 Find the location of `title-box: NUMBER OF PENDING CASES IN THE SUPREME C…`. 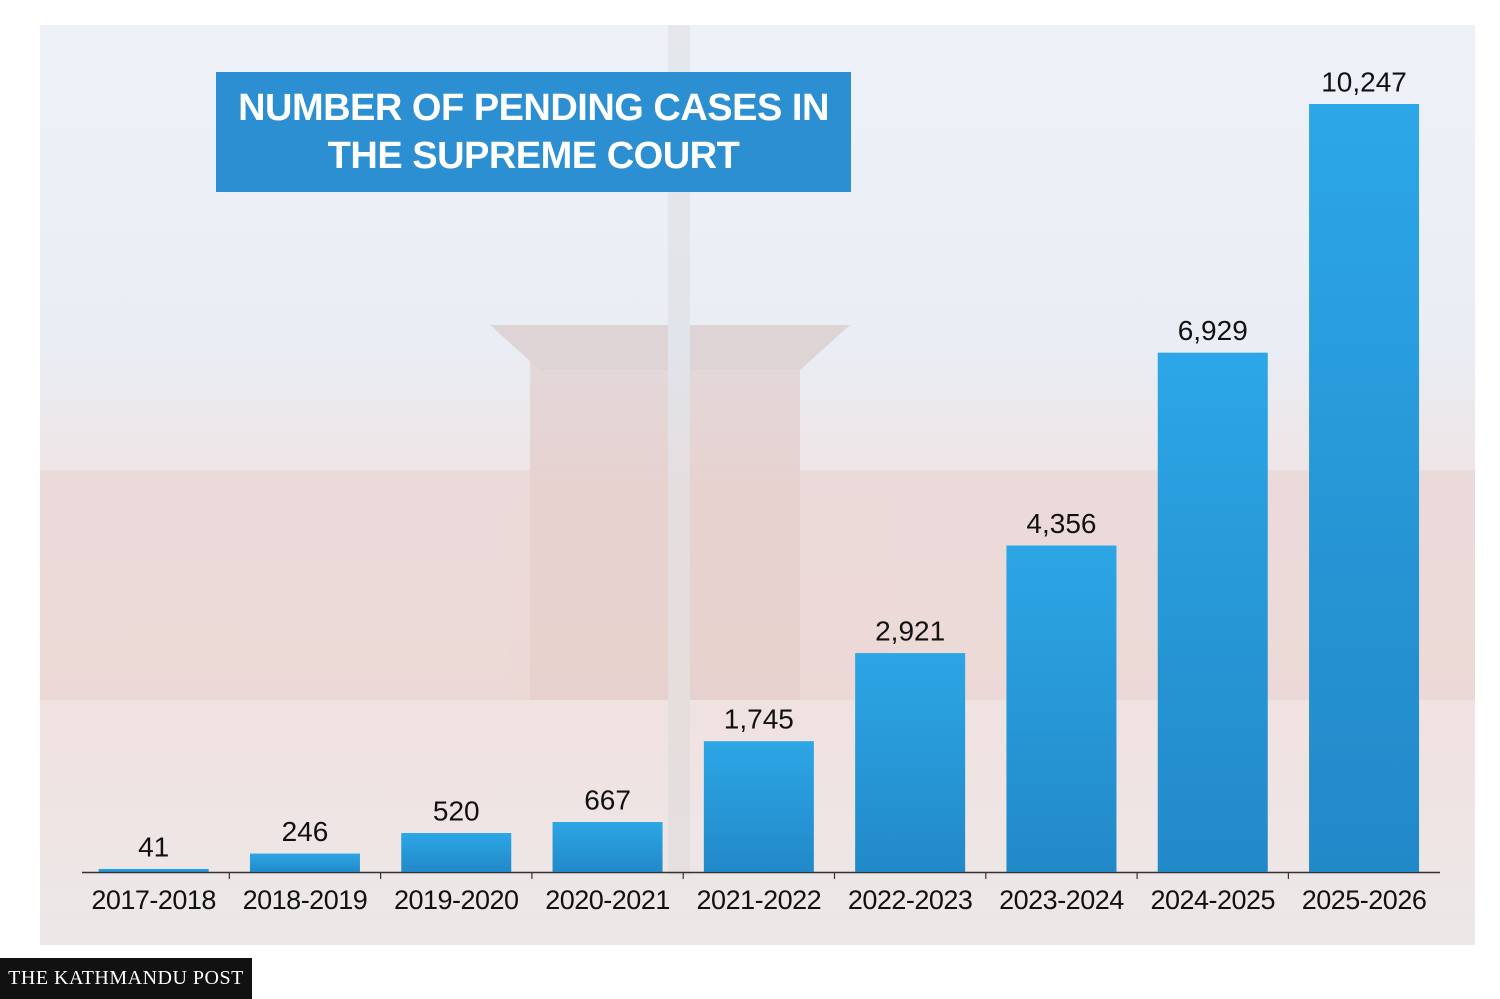

title-box: NUMBER OF PENDING CASES IN THE SUPREME C… is located at coordinates (533, 132).